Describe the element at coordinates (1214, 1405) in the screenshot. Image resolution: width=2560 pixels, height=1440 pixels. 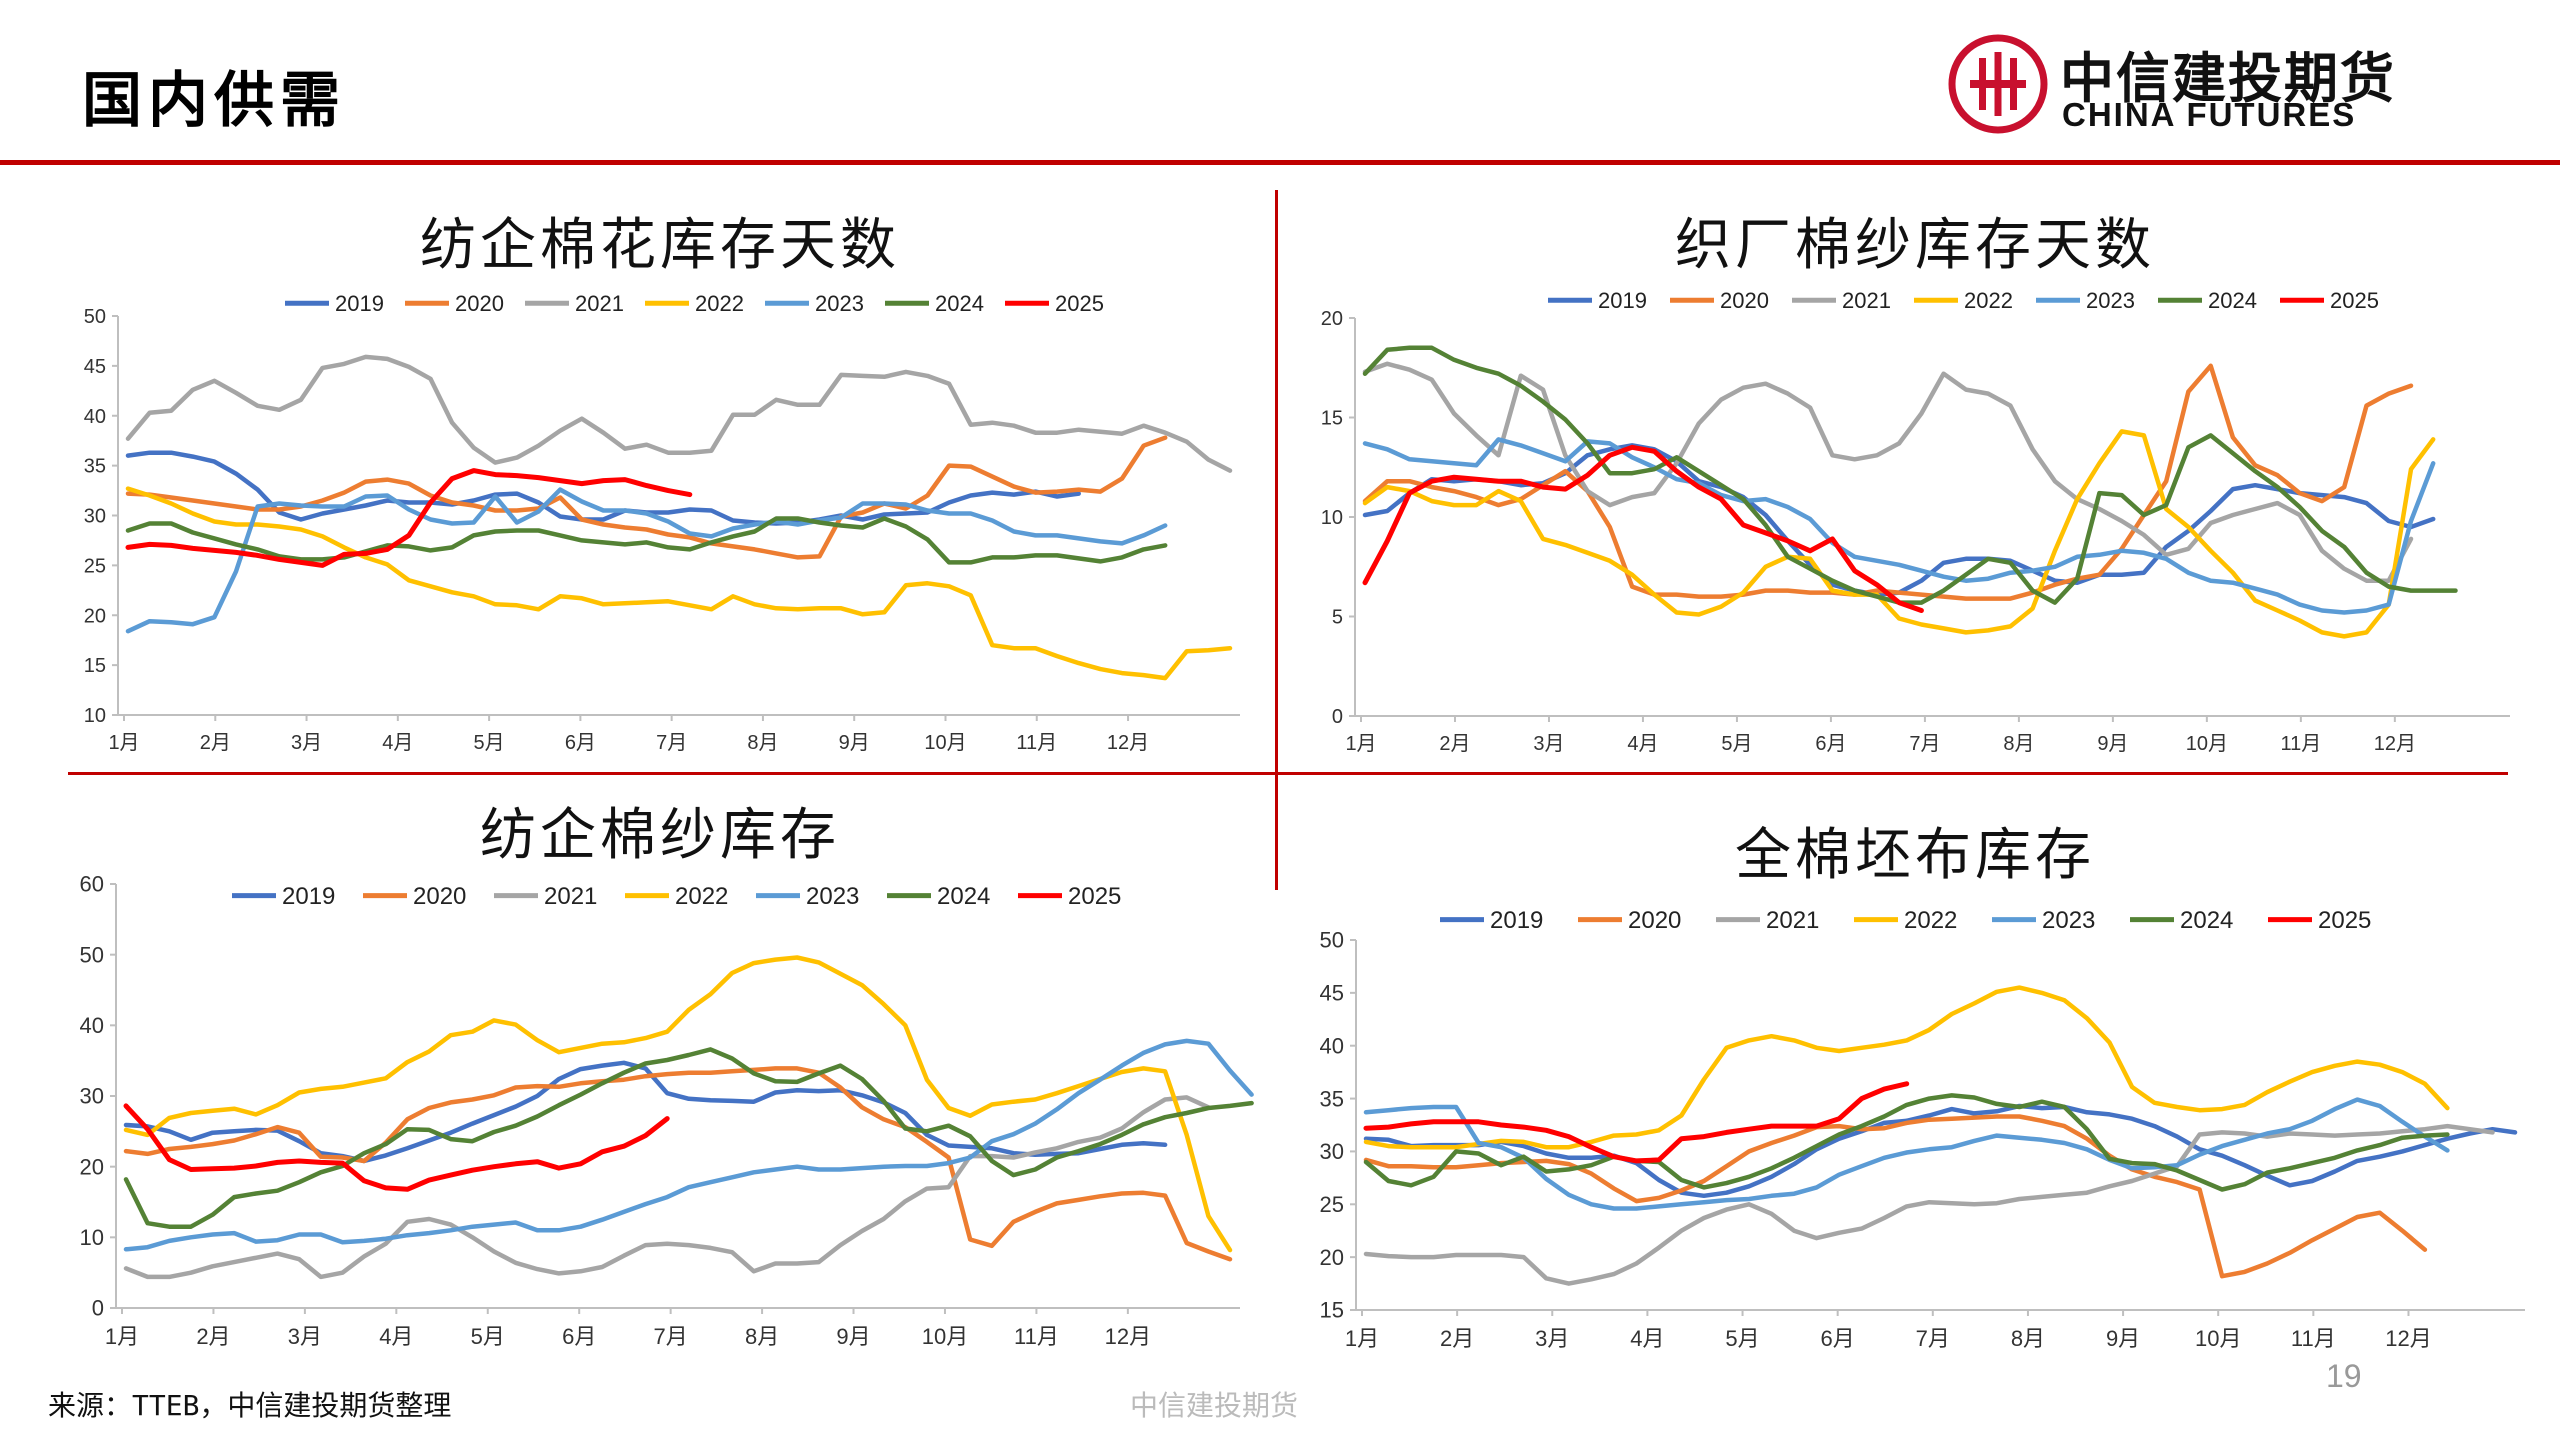
I see `footer-watermark: 中信建投期货` at that location.